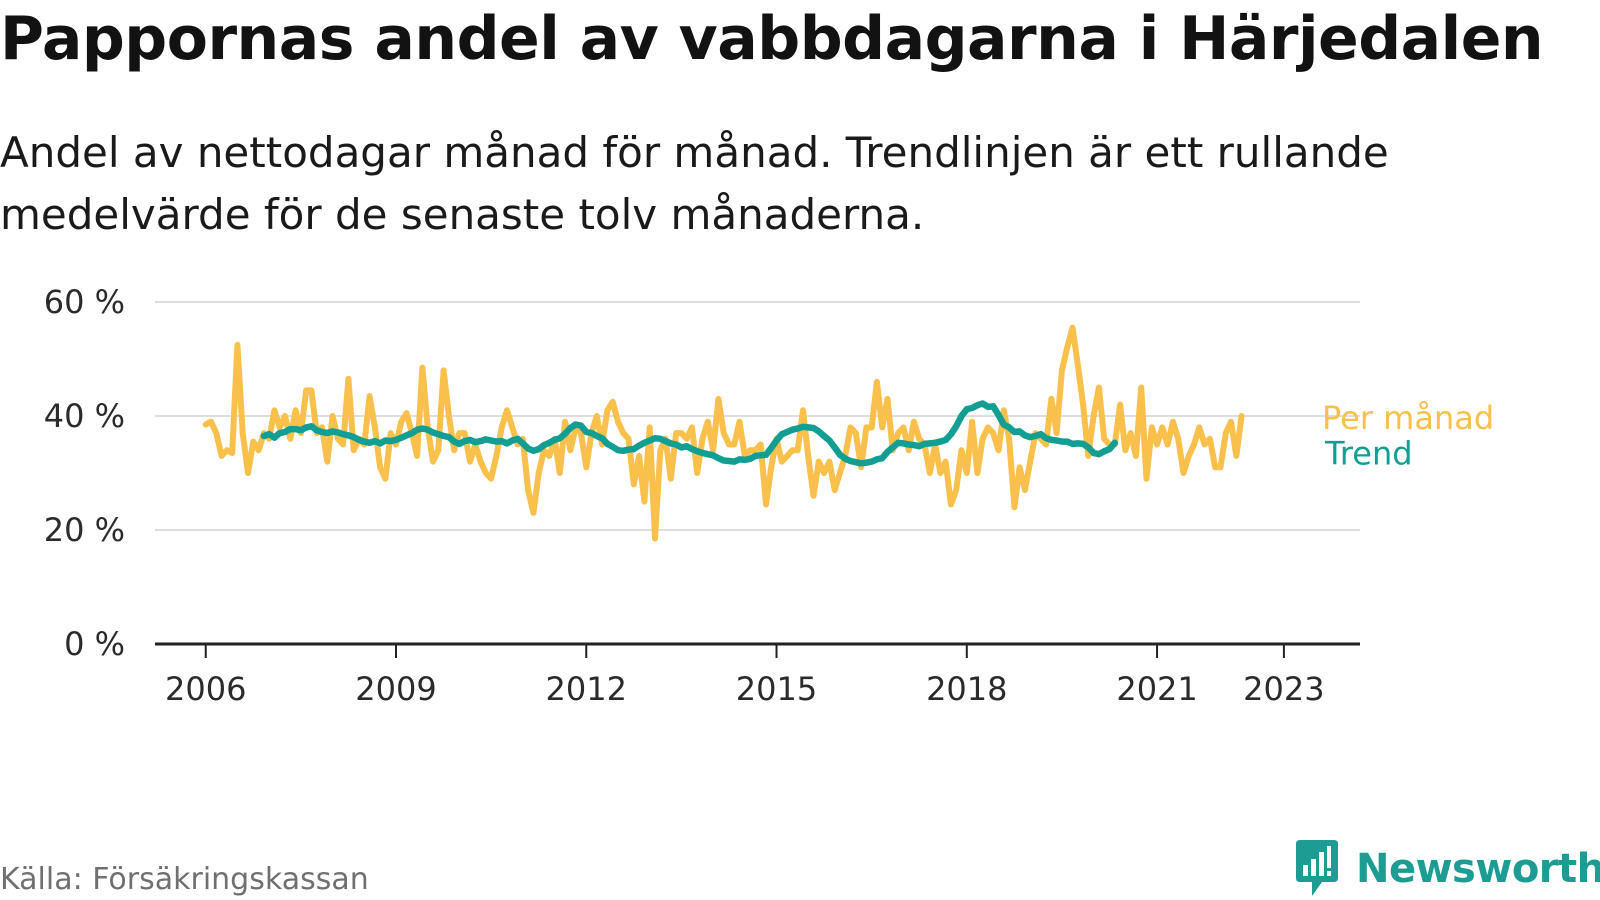 The height and width of the screenshot is (900, 1600). What do you see at coordinates (1317, 868) in the screenshot?
I see `newsworthy-logo-icon` at bounding box center [1317, 868].